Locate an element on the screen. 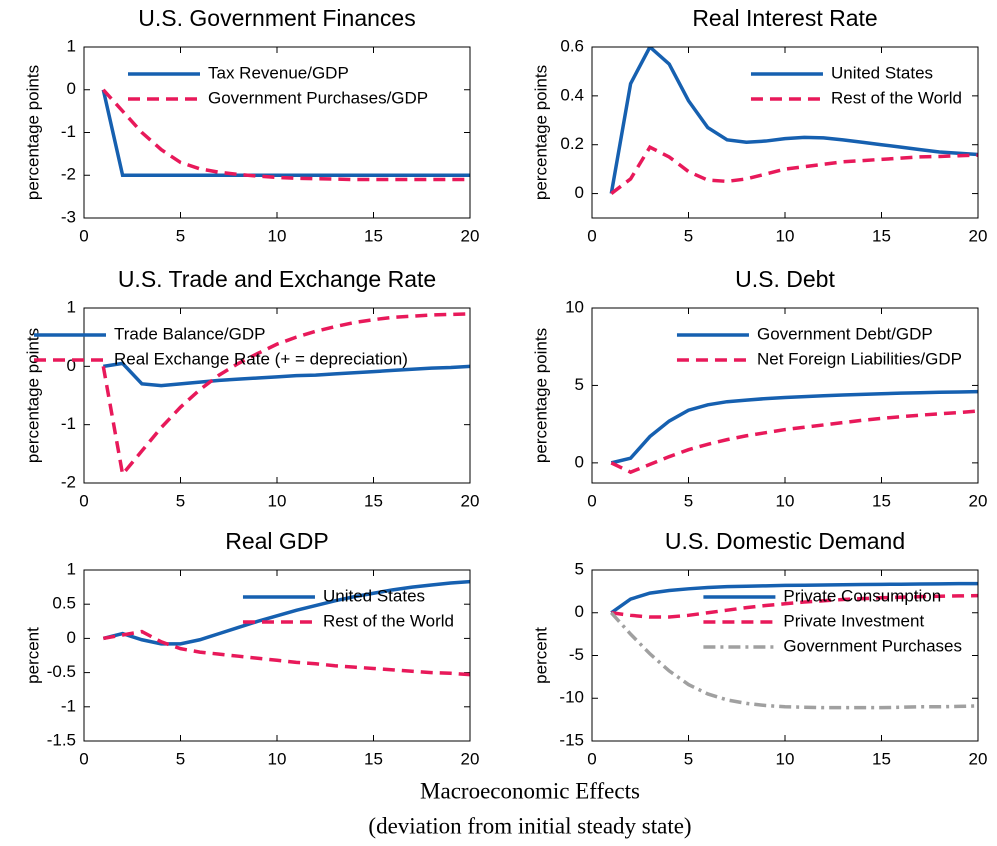 Image resolution: width=997 pixels, height=846 pixels. y-tick-label: -15 is located at coordinates (571, 739).